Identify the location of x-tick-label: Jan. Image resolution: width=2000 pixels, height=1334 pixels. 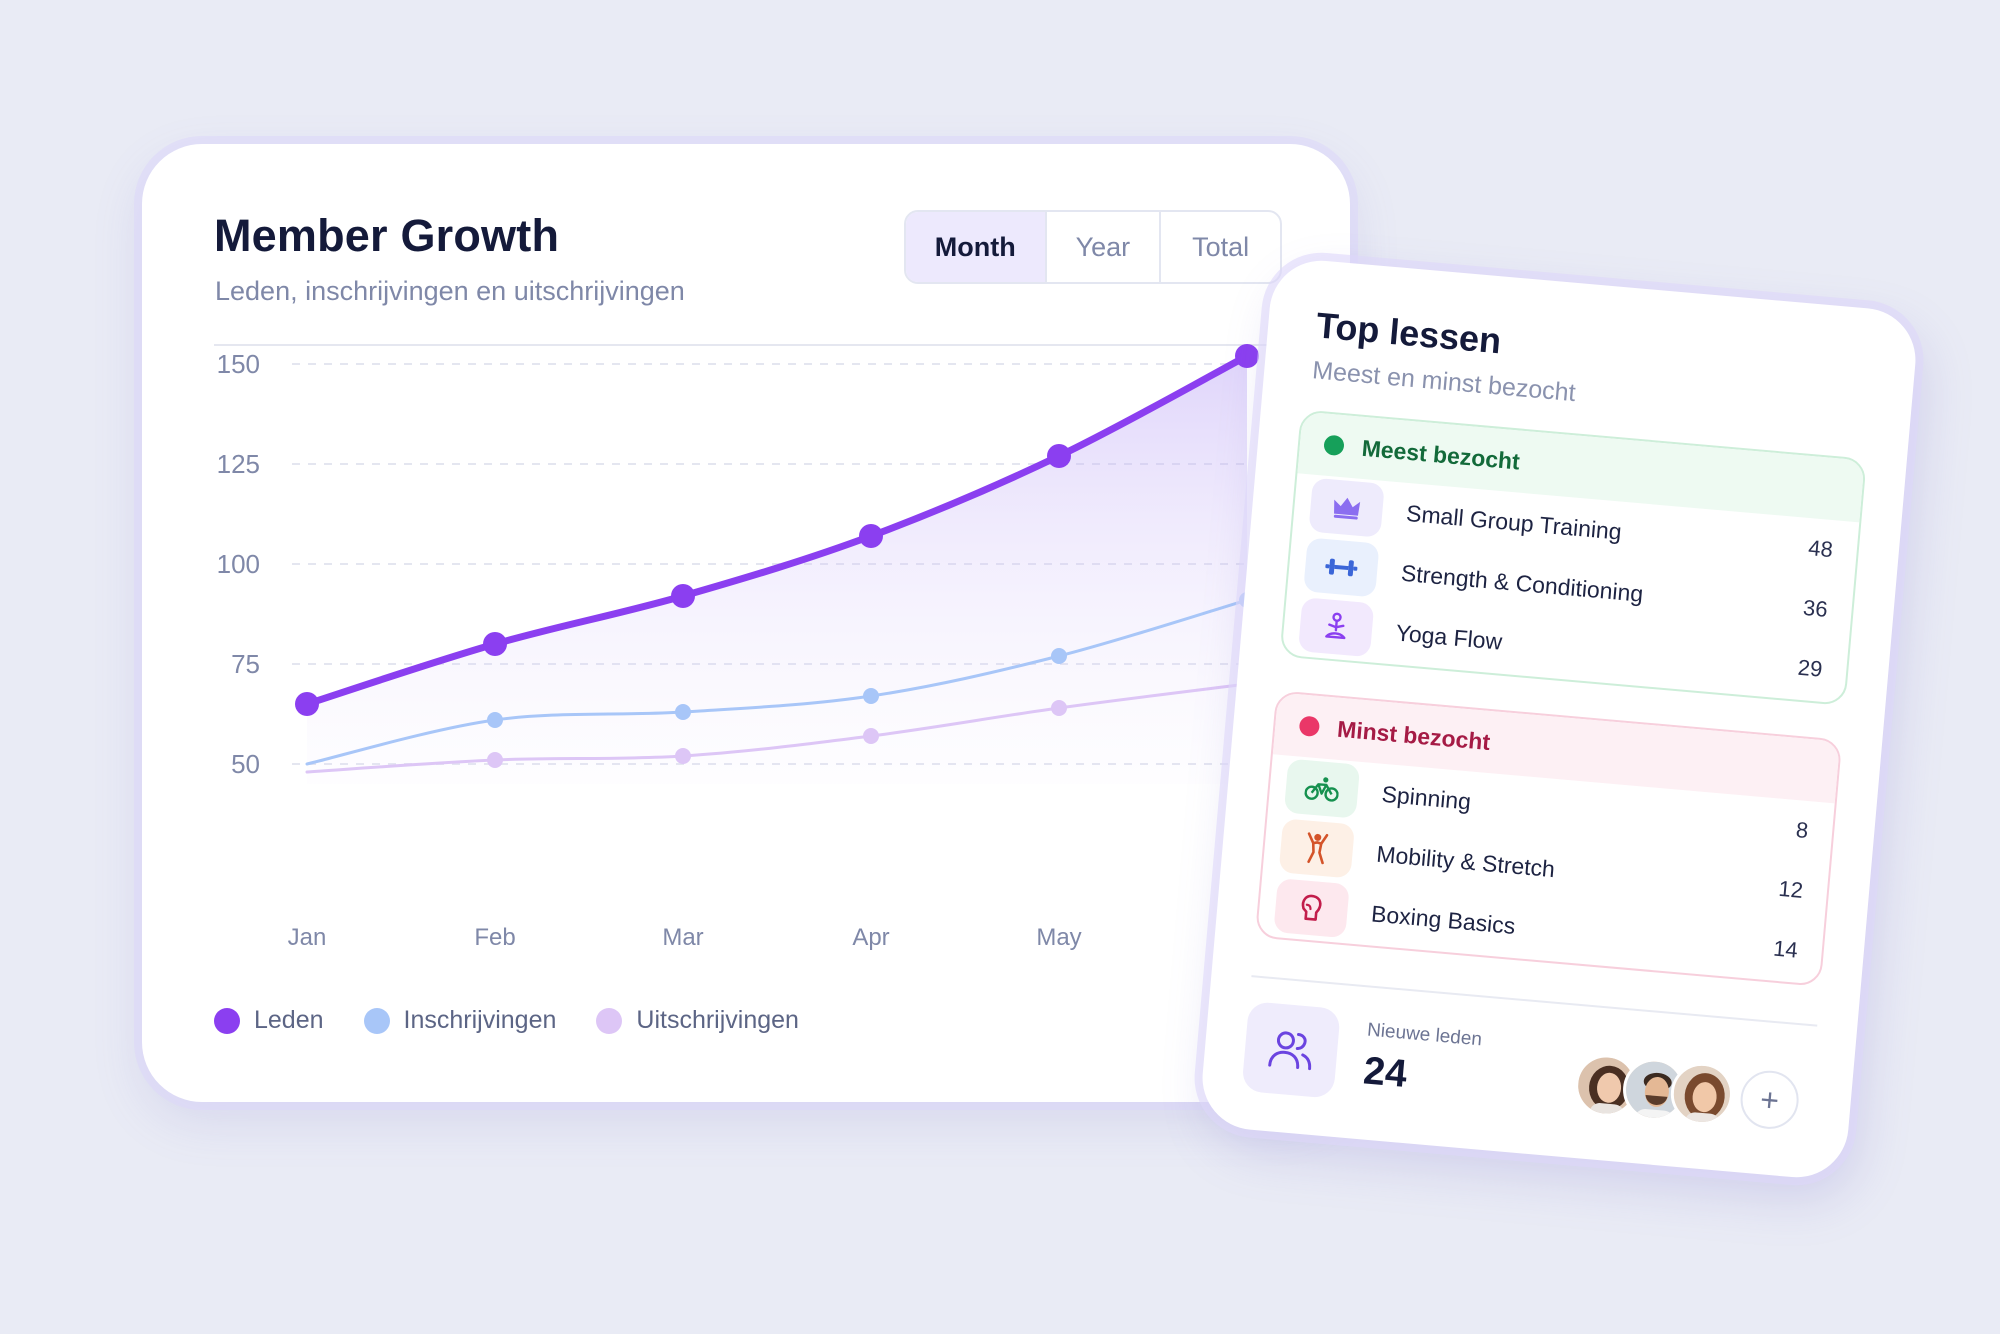
(307, 937).